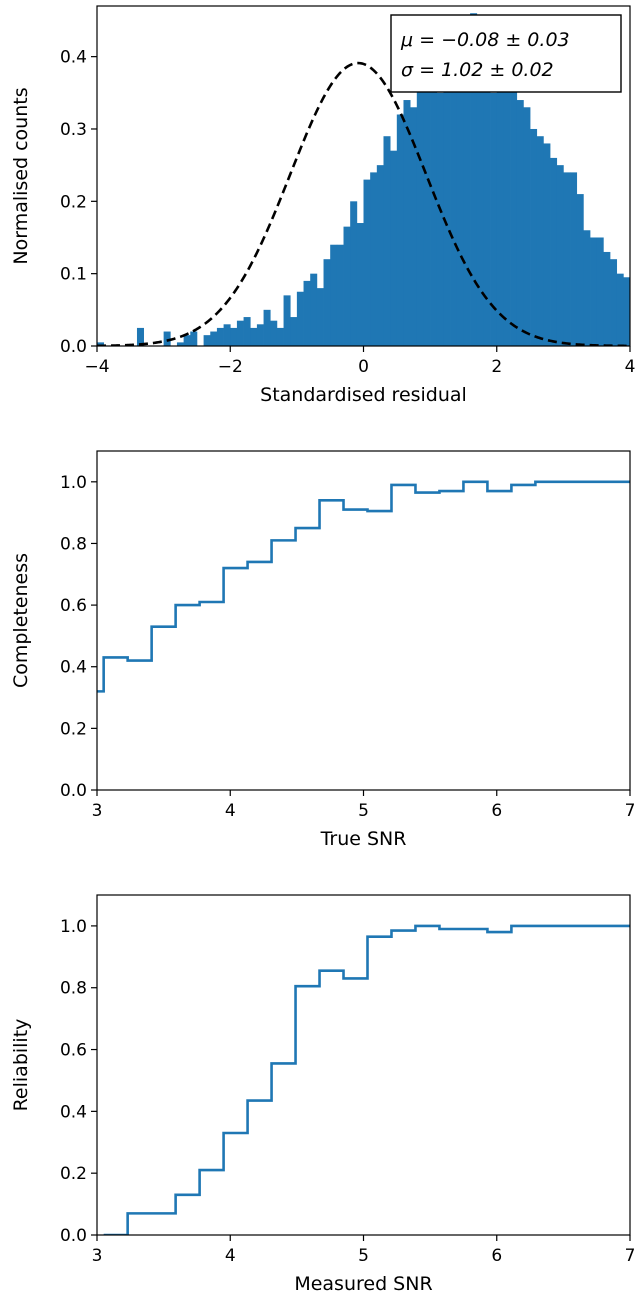 This screenshot has width=638, height=1304. I want to click on x-tick-label: 6, so click(496, 811).